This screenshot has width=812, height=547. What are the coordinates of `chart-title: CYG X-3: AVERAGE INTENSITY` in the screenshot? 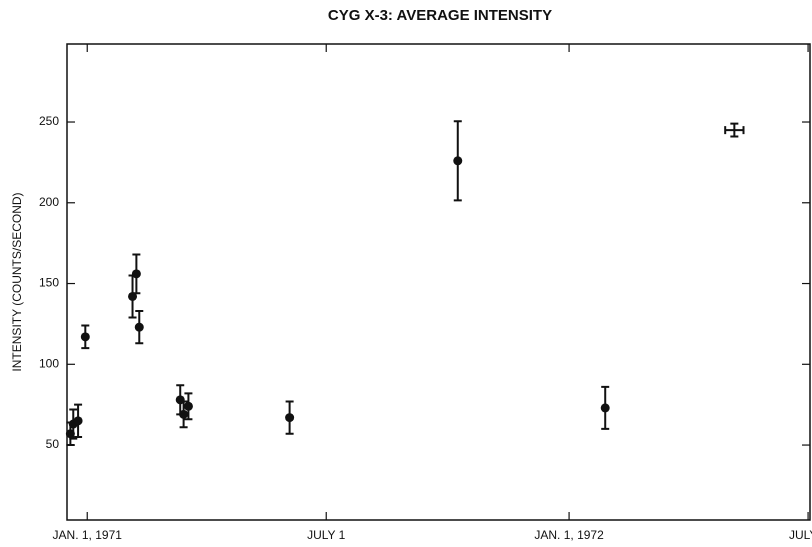 It's located at (440, 15).